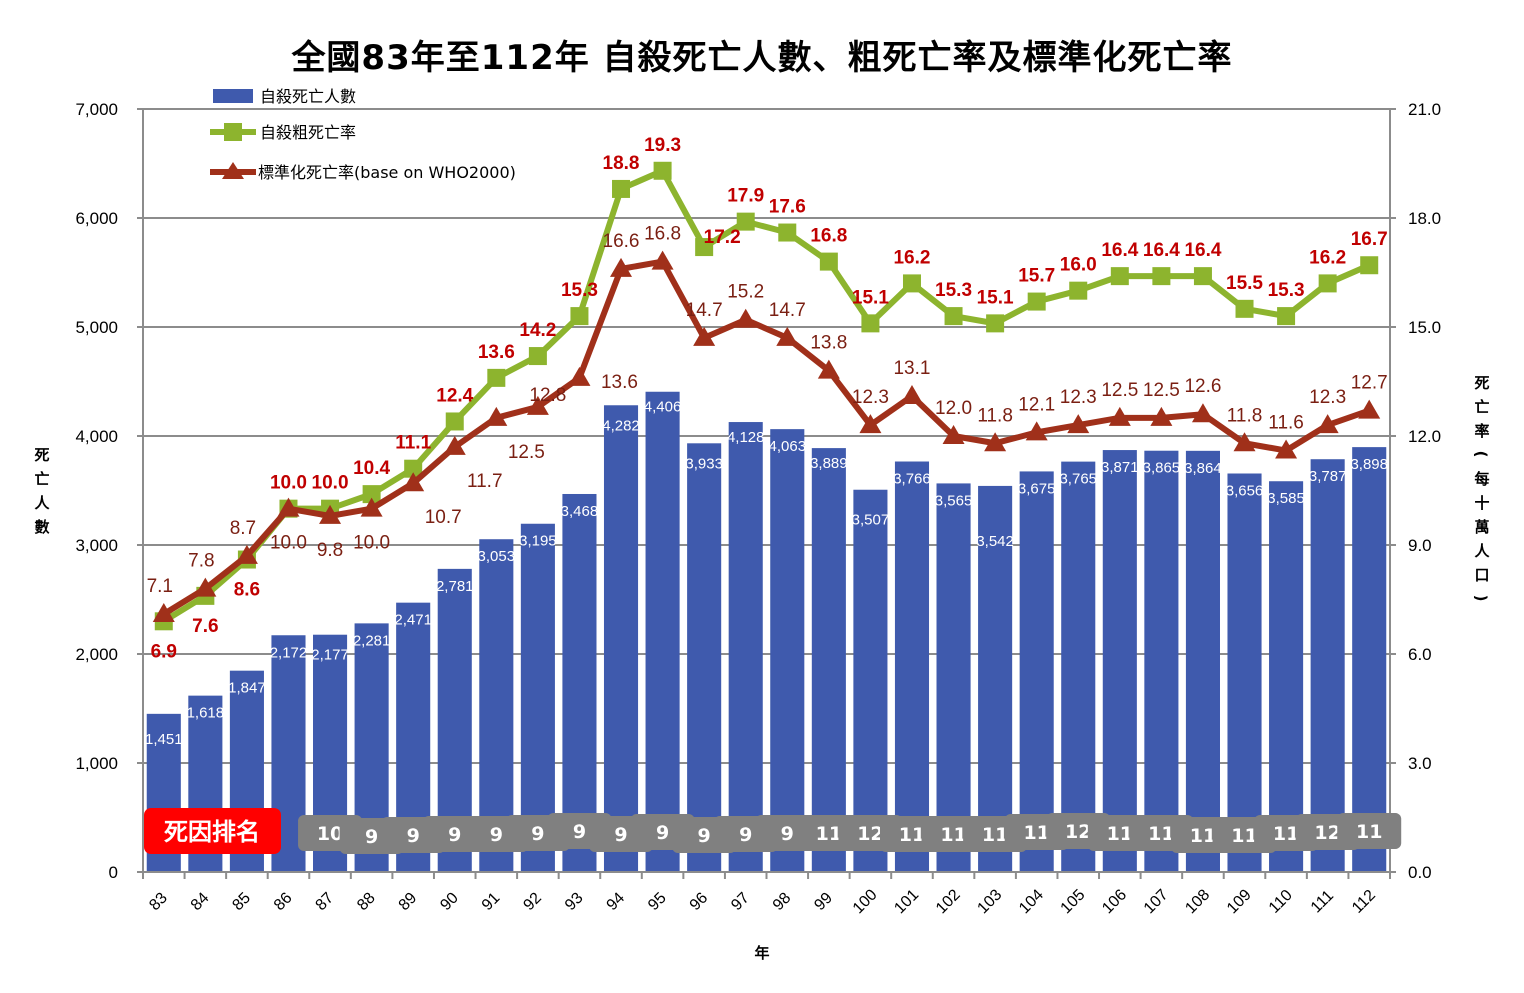 This screenshot has width=1524, height=993. What do you see at coordinates (497, 556) in the screenshot?
I see `bar-value-label: 3,053` at bounding box center [497, 556].